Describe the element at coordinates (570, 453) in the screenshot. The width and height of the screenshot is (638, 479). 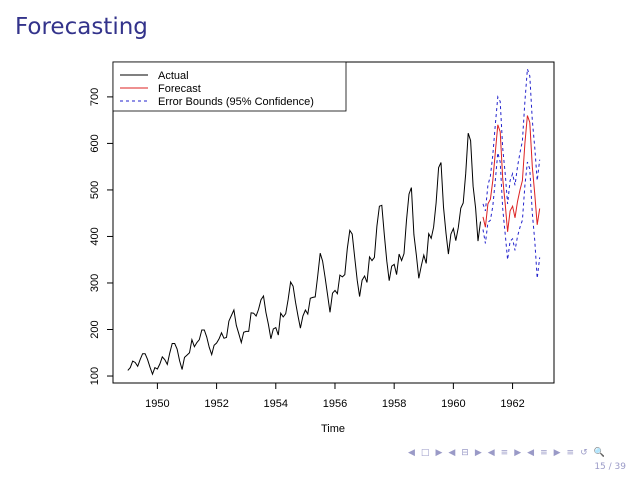
I see `nav-align-icon: ≡` at that location.